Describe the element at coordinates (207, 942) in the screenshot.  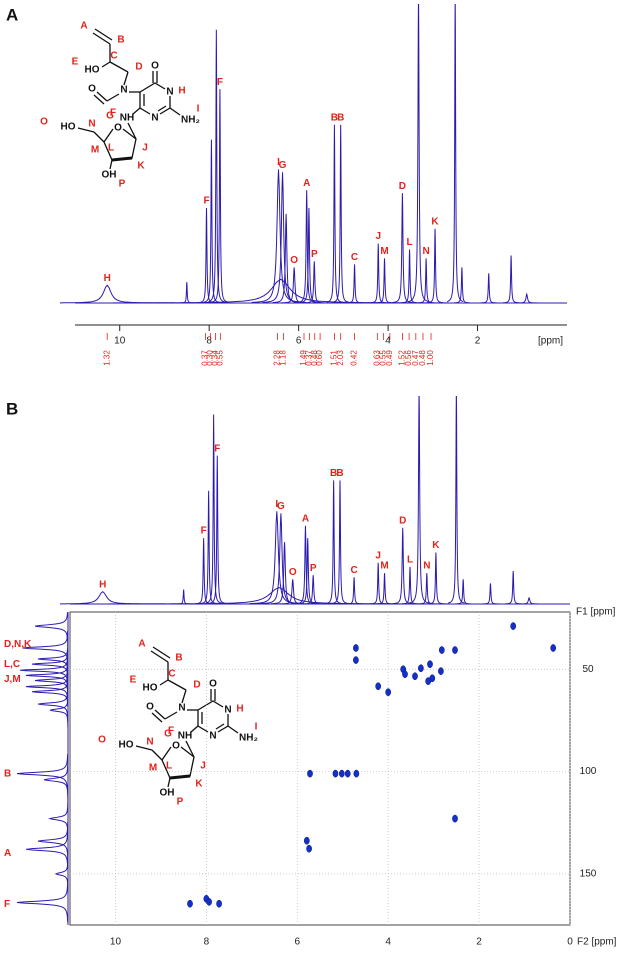
I see `x-tick-label: 8` at that location.